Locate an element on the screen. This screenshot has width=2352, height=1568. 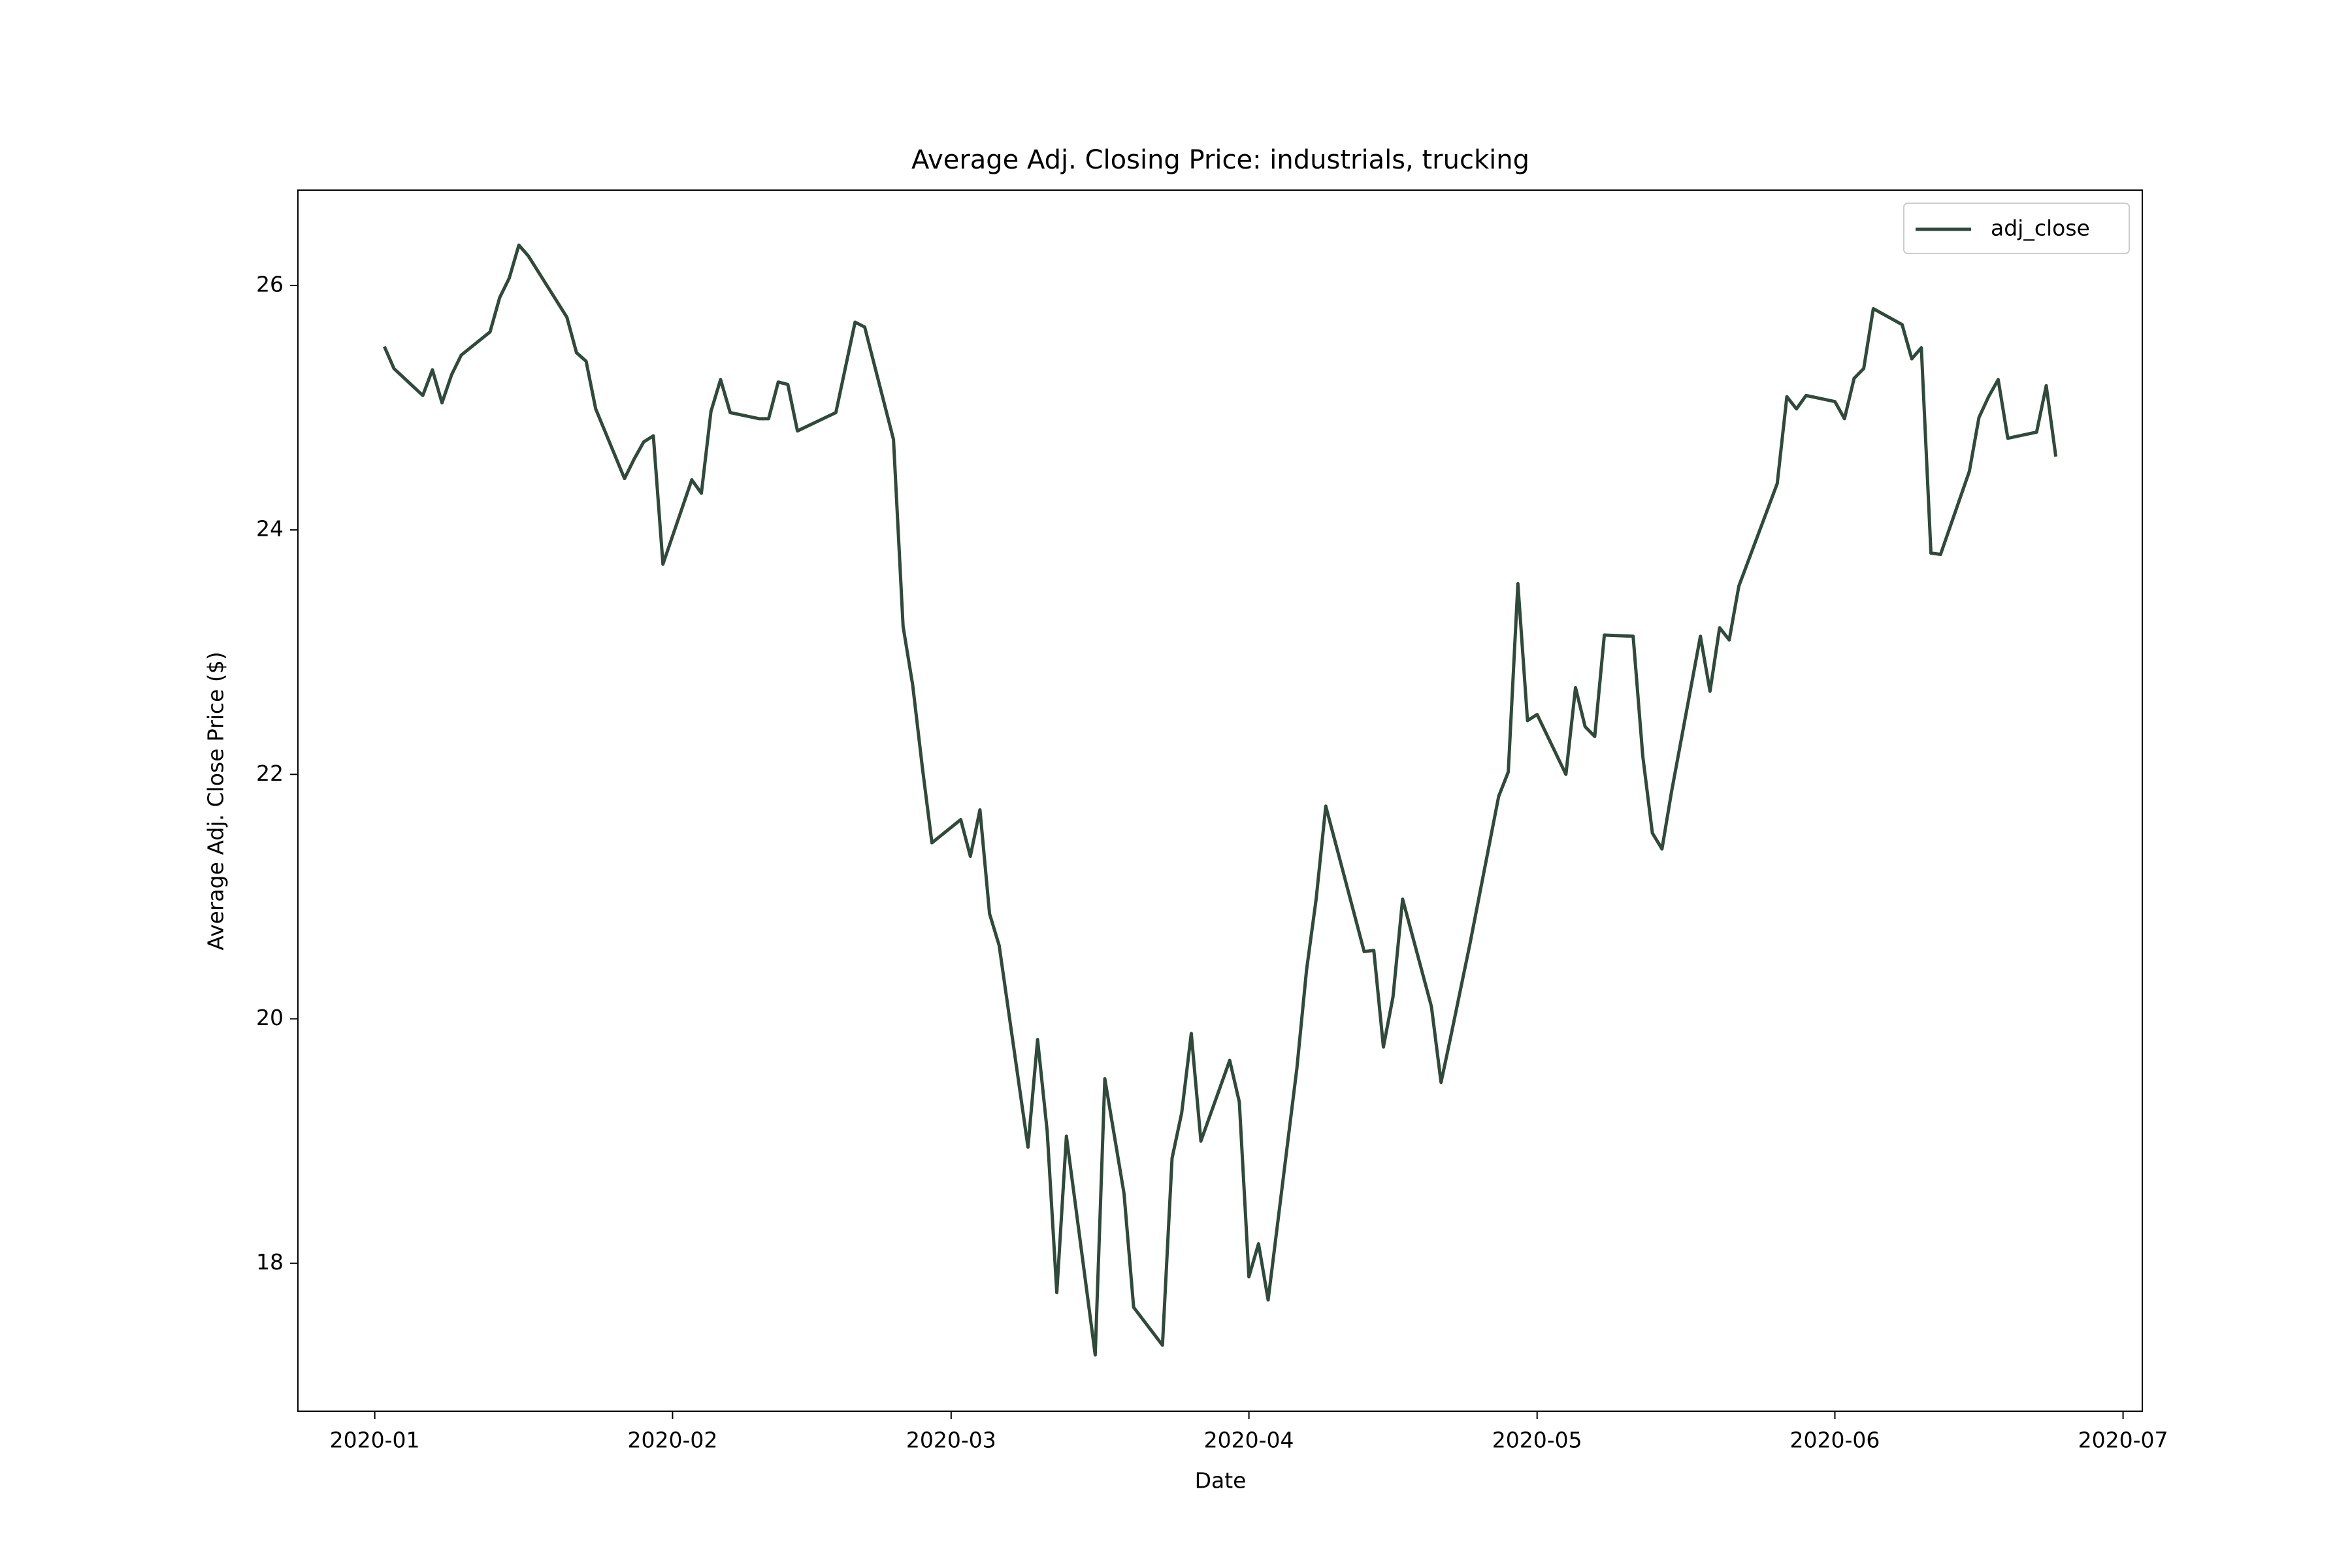
x-tick-label: 2020-02 is located at coordinates (672, 1440).